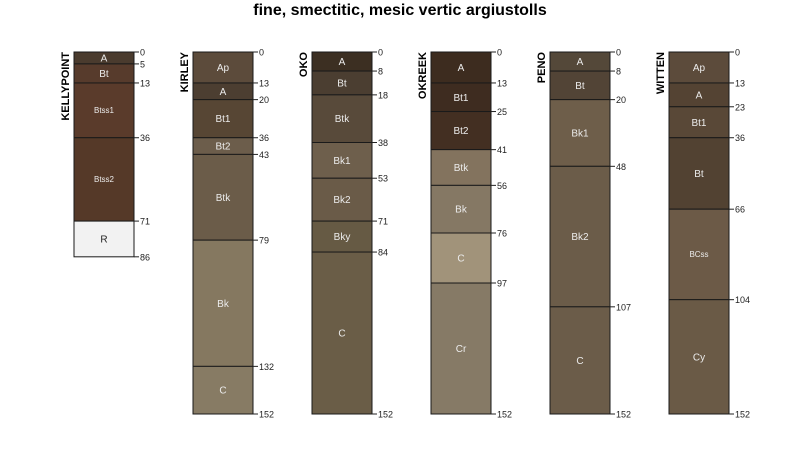  What do you see at coordinates (702, 234) in the screenshot?
I see `soil-profile: Ap A Bt1 Bt BCss Cy 0 13 23 36 66 104 152 WITTEN` at bounding box center [702, 234].